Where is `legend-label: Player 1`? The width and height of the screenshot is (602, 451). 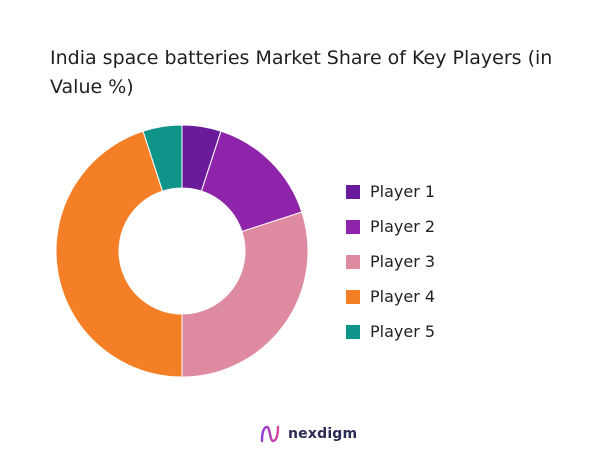
legend-label: Player 1 is located at coordinates (403, 191).